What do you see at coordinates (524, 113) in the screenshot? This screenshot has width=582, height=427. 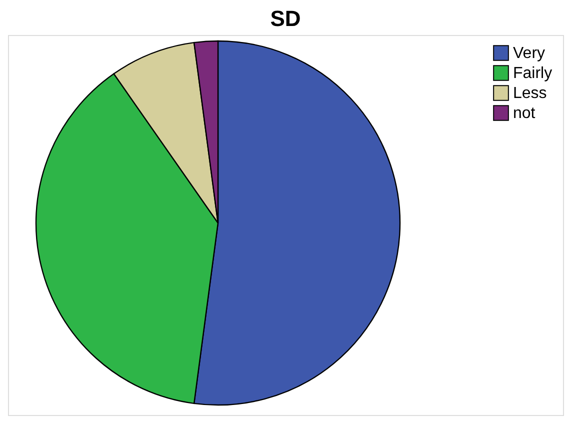 I see `legend-label: not` at bounding box center [524, 113].